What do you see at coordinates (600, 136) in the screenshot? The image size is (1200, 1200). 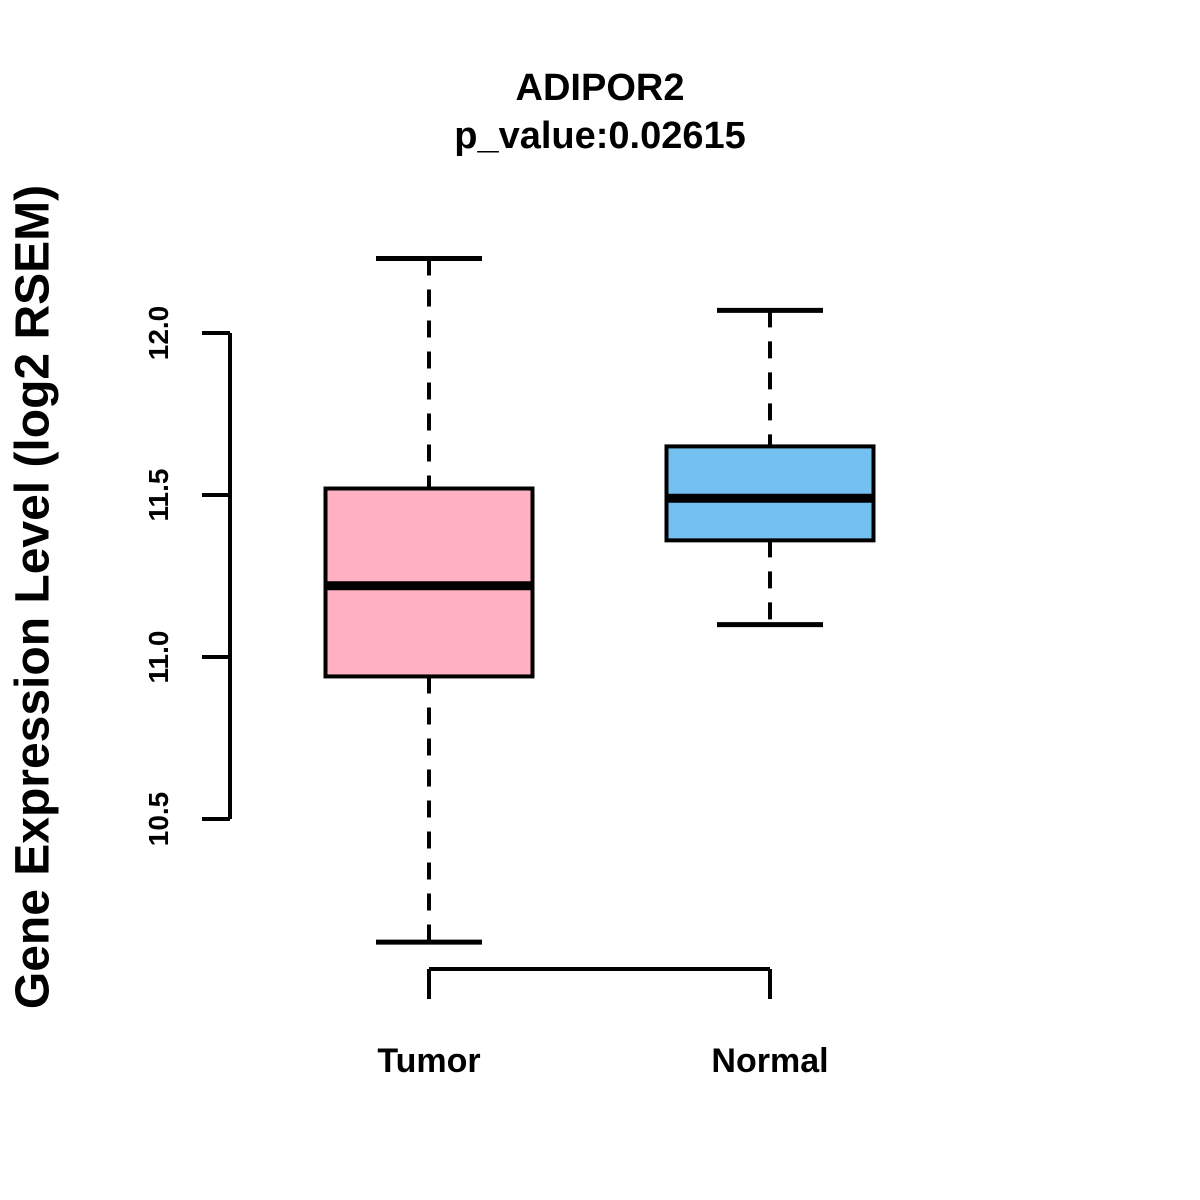 I see `chart-subtitle: p_value:0.02615` at bounding box center [600, 136].